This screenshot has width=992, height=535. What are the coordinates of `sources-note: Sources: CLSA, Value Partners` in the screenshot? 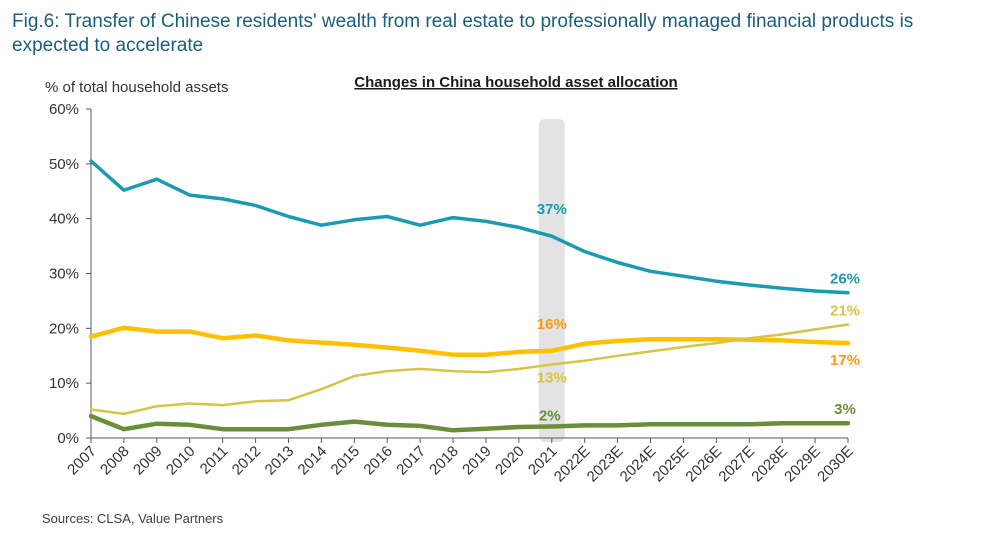 It's located at (133, 518).